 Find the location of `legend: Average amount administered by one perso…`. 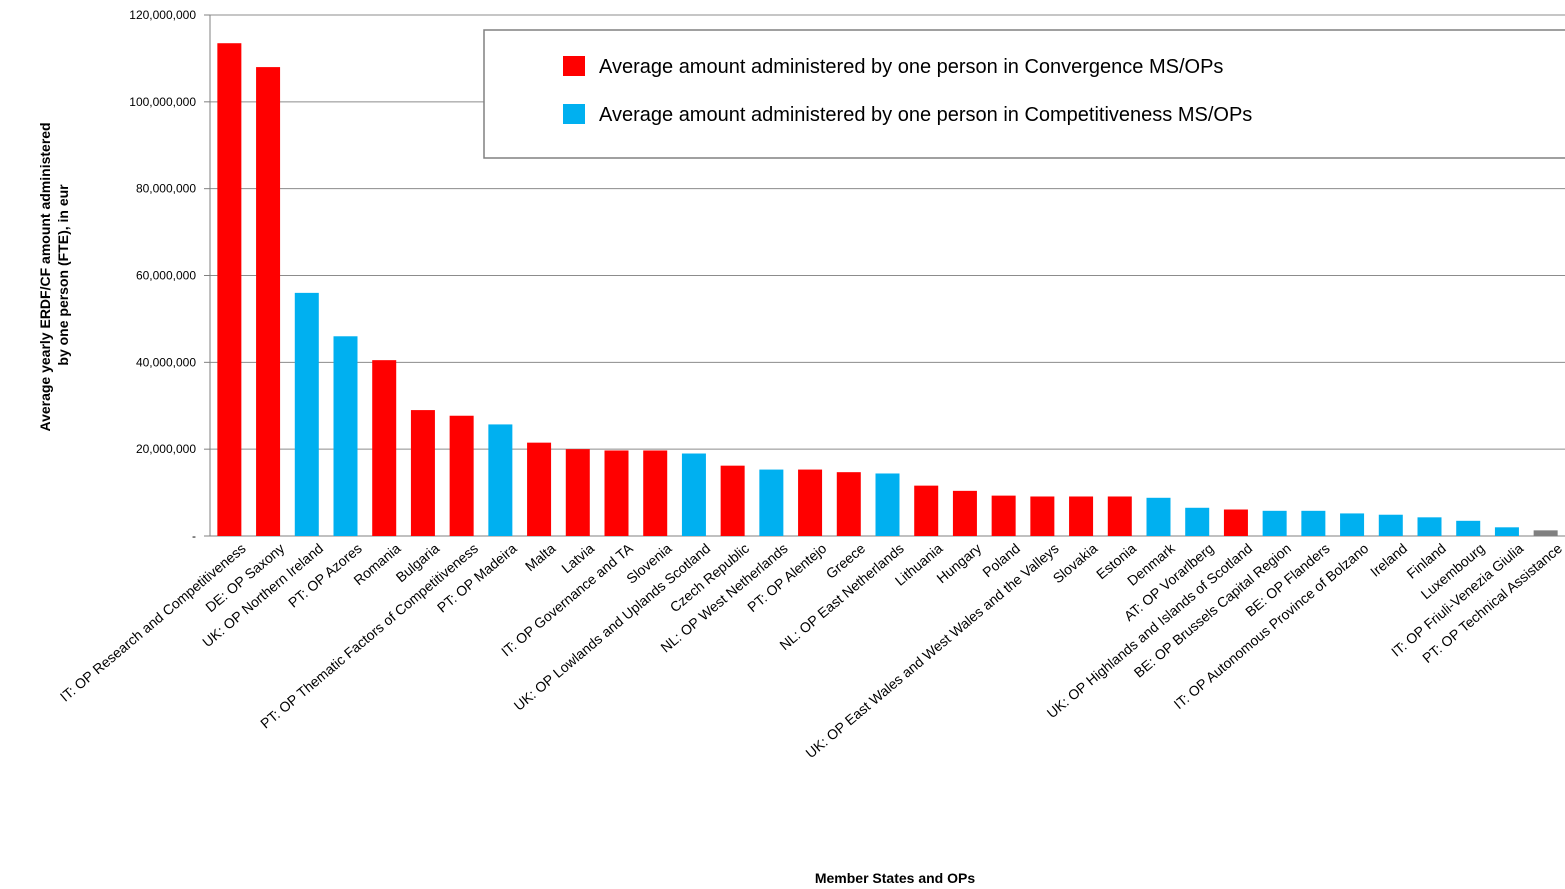

legend: Average amount administered by one perso… is located at coordinates (1024, 94).